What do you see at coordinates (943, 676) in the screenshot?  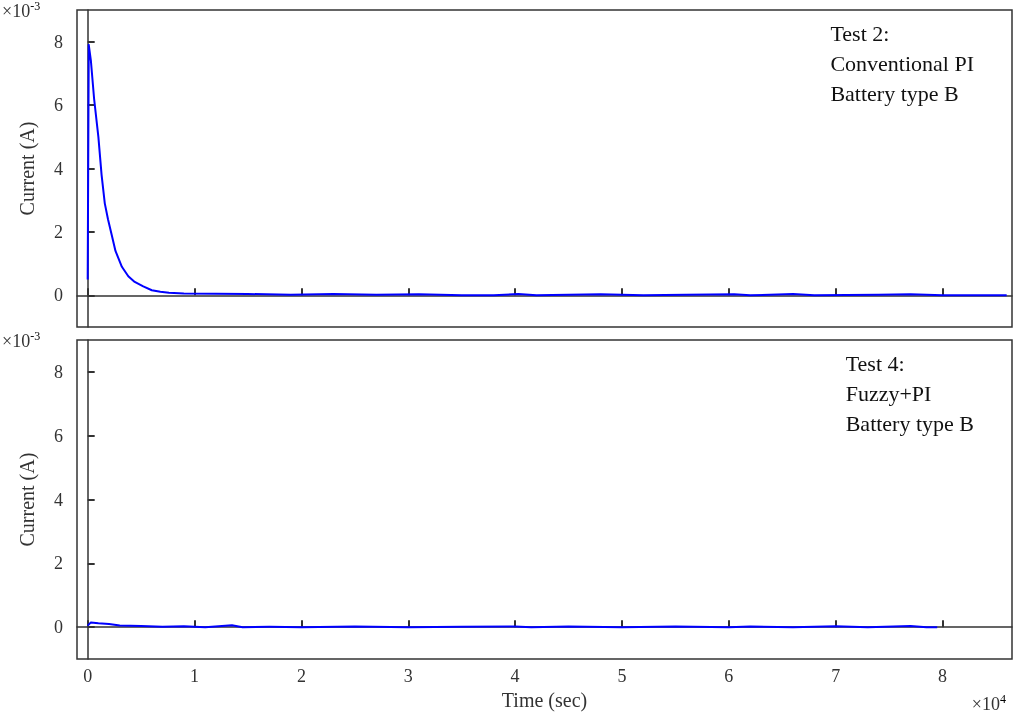 I see `x-tick-label: 8` at bounding box center [943, 676].